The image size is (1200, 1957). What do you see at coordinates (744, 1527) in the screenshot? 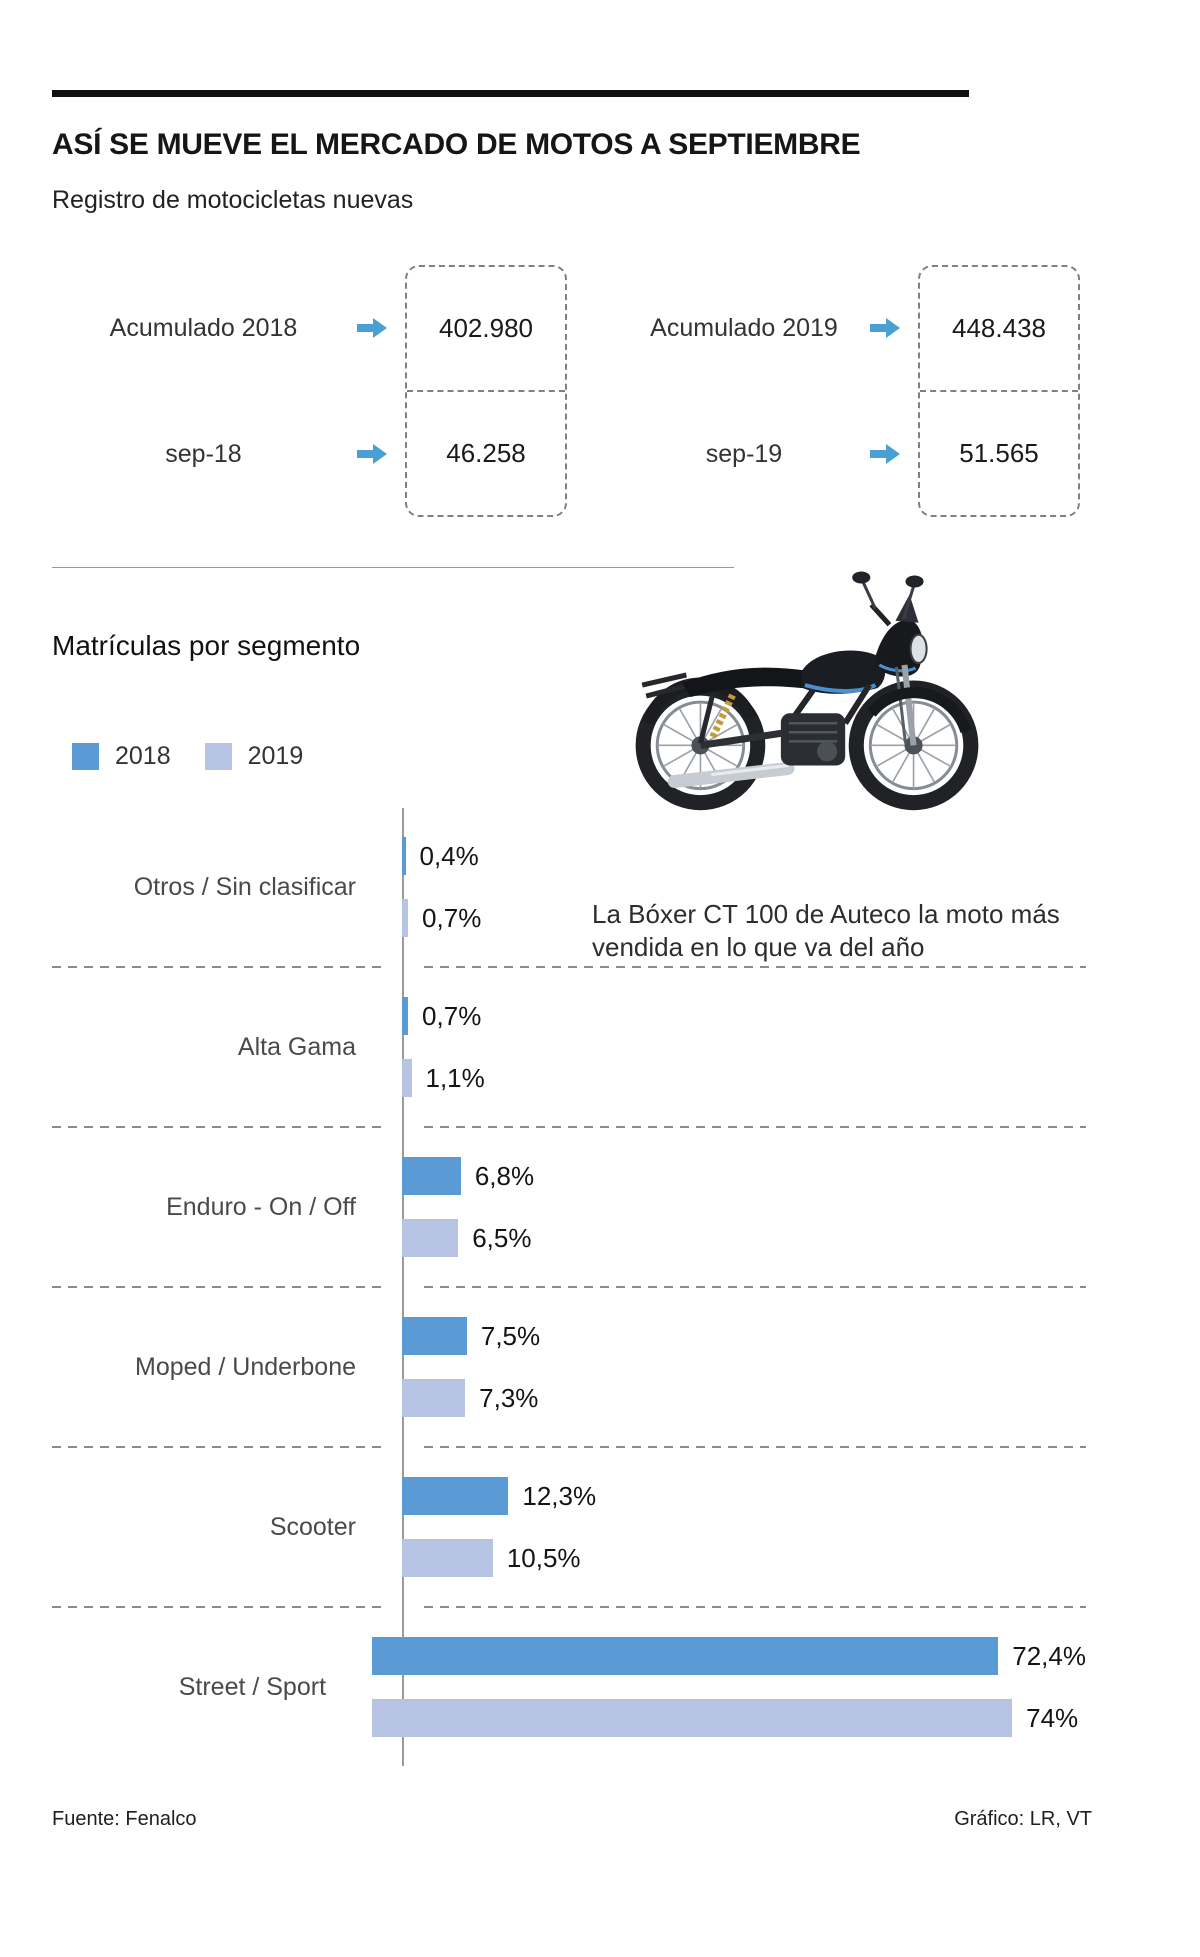
I see `segment-bars: 12,3% 10,5%` at bounding box center [744, 1527].